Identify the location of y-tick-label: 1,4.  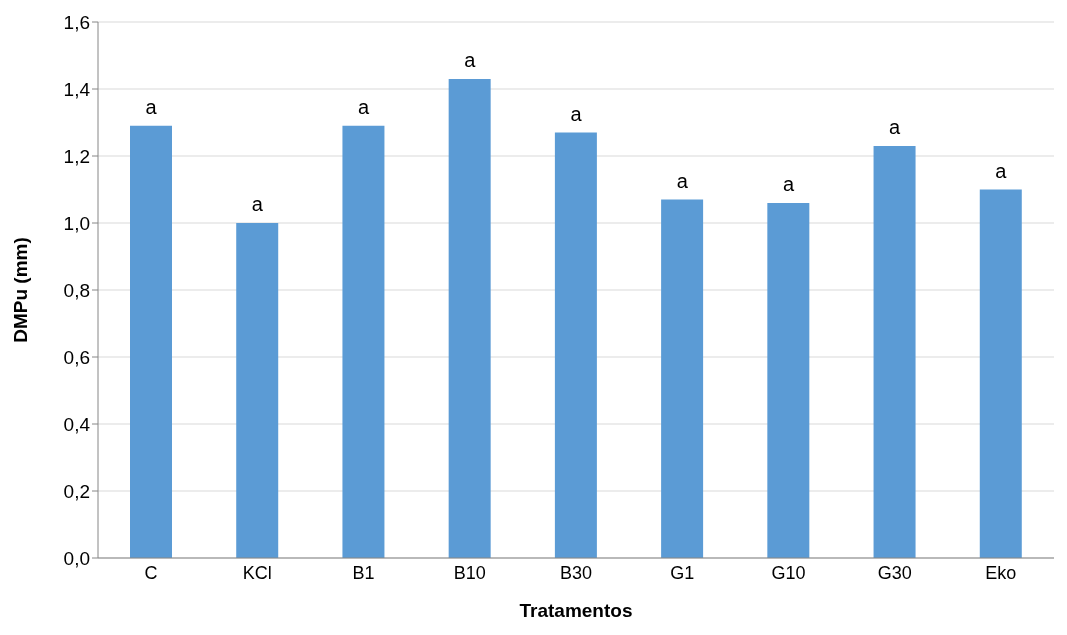
(77, 89).